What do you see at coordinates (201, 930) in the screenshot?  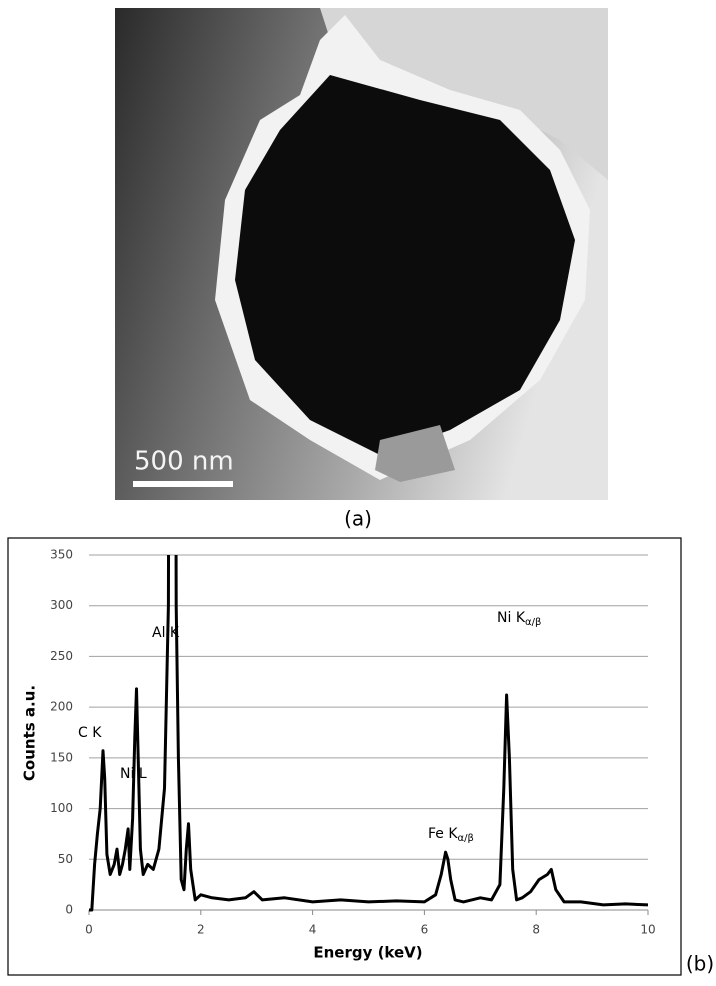 I see `x-tick-label: 2` at bounding box center [201, 930].